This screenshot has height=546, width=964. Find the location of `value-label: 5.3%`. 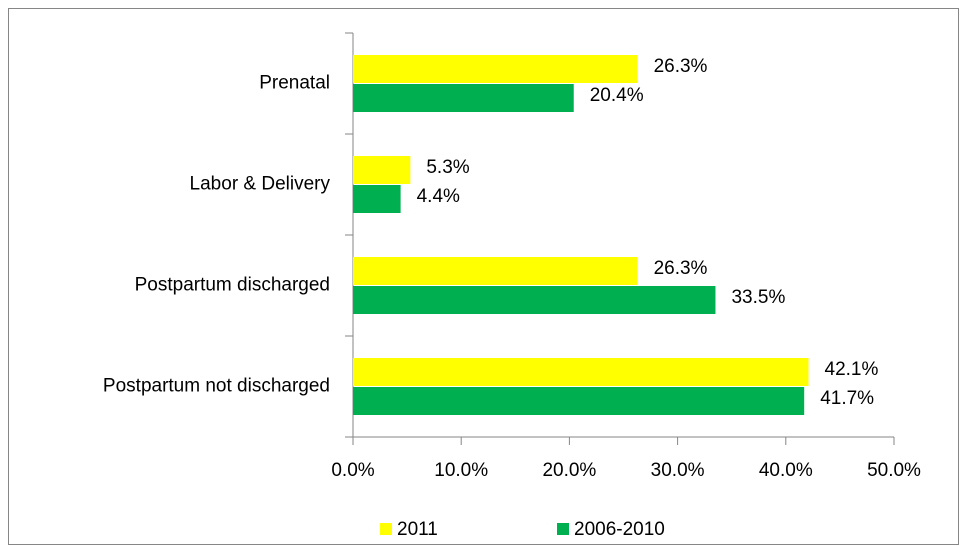

value-label: 5.3% is located at coordinates (447, 167).